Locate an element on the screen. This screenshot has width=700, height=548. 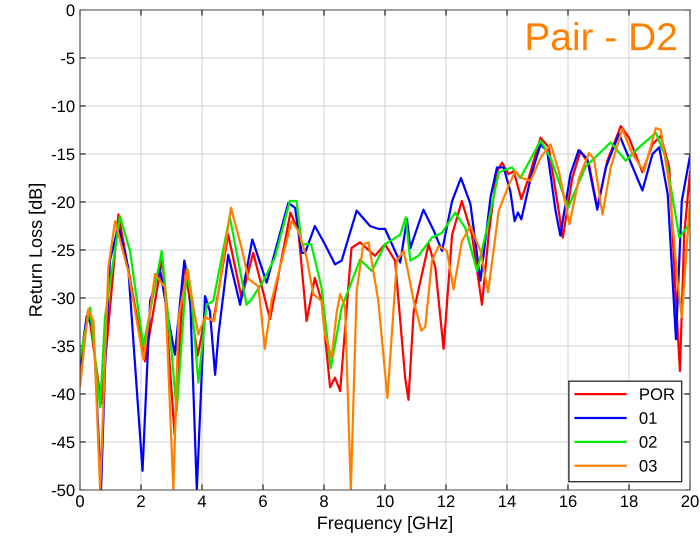
x-tick-label: 8 is located at coordinates (324, 501).